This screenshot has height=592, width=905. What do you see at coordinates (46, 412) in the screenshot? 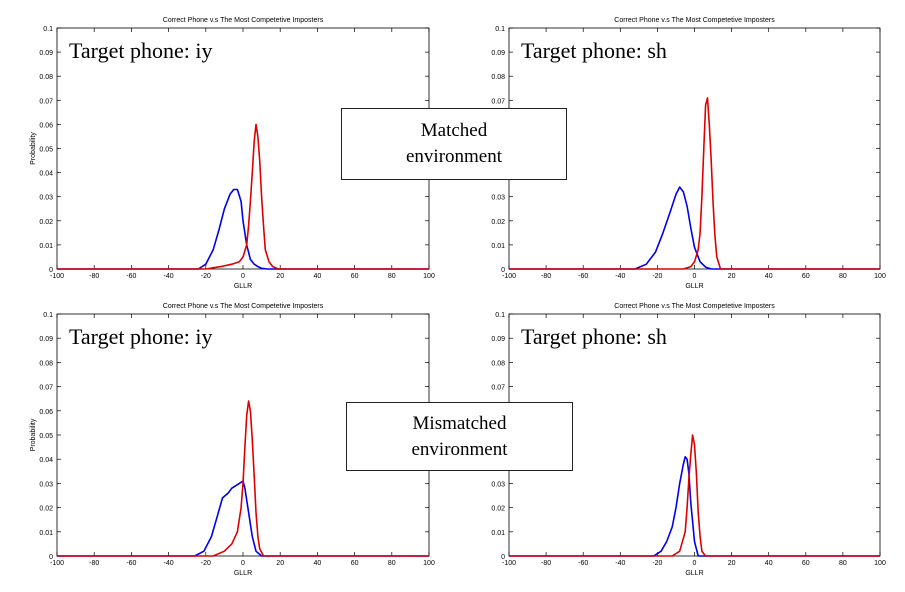
I see `y-tick-label: 0.06` at bounding box center [46, 412].